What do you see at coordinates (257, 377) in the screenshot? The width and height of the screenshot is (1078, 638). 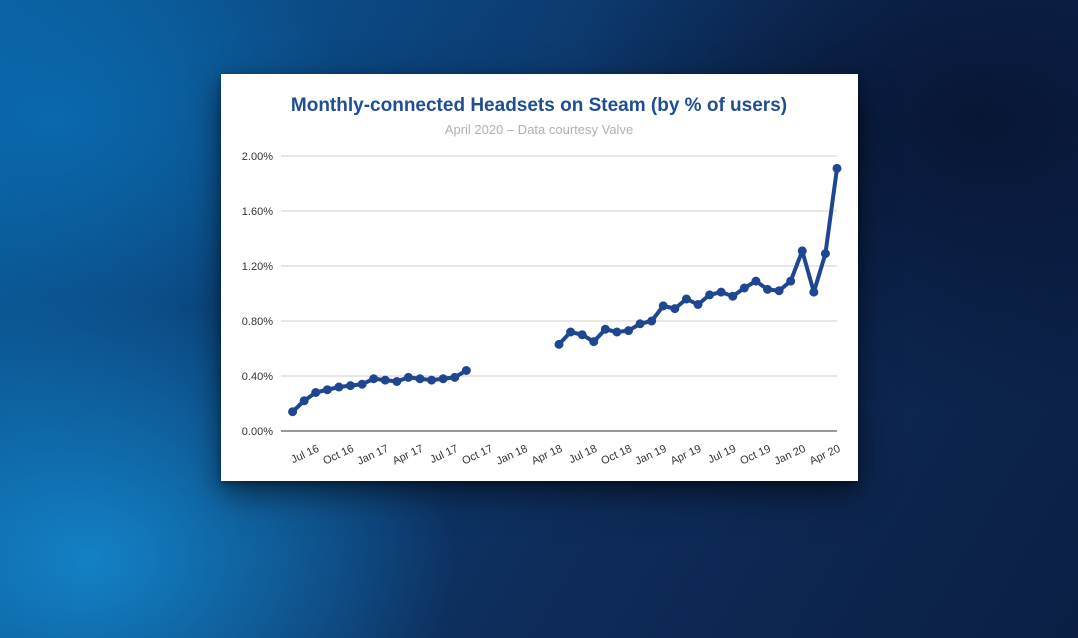 I see `y-tick-label: 0.40%` at bounding box center [257, 377].